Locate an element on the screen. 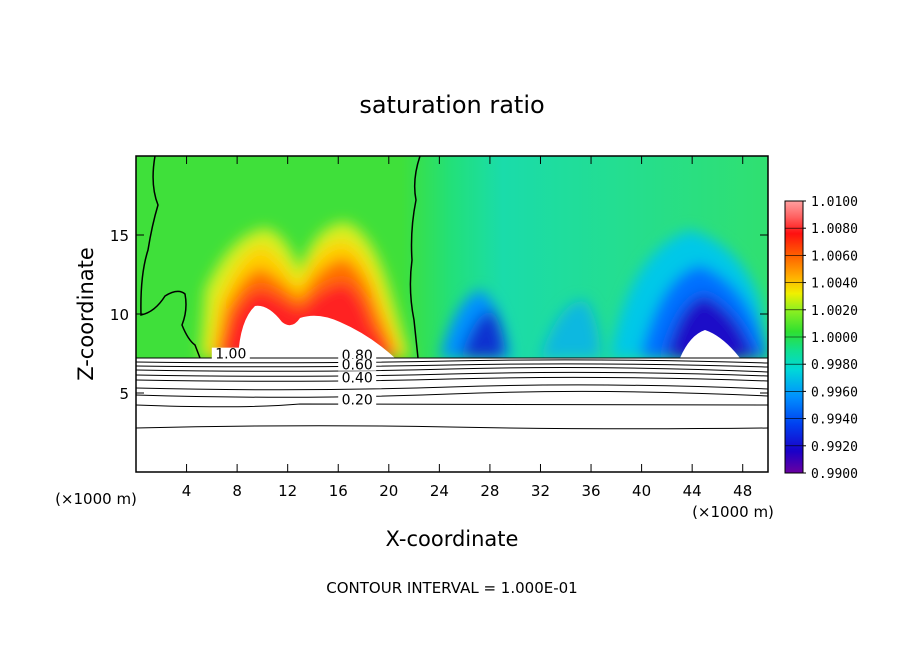 The height and width of the screenshot is (654, 904). colorbar-label: 1.0100 is located at coordinates (834, 202).